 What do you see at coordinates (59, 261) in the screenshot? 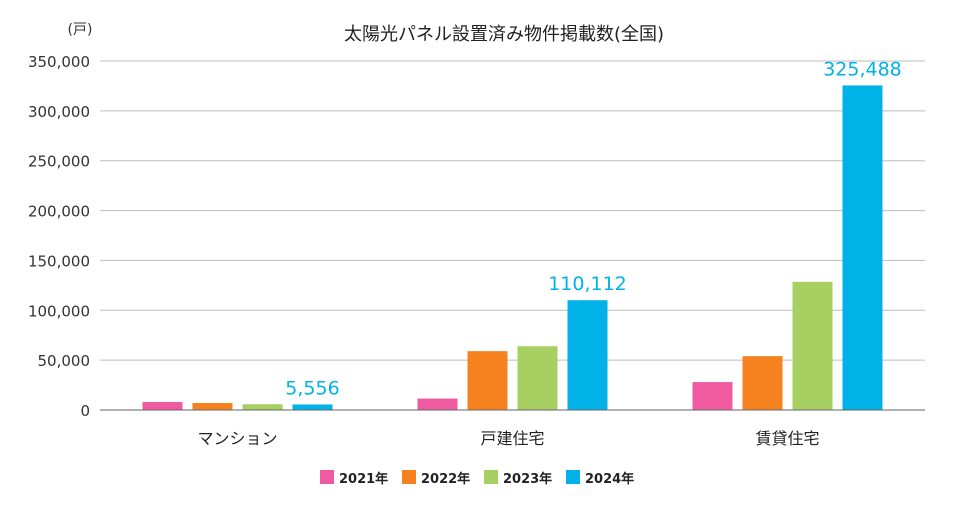
I see `y-tick-label: 150,000` at bounding box center [59, 261].